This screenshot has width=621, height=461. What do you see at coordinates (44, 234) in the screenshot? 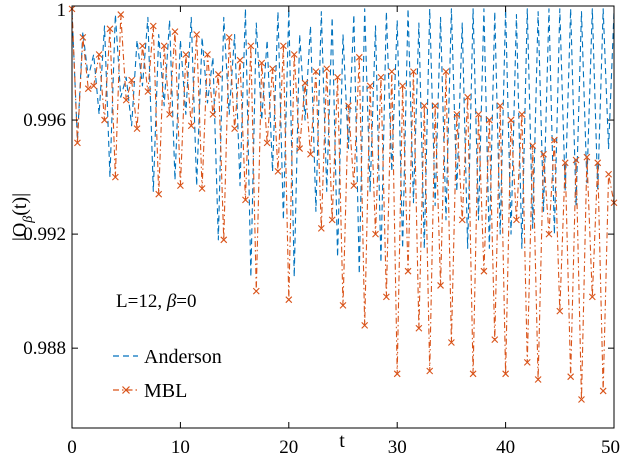
I see `y-tick-label: 0.992` at bounding box center [44, 234].